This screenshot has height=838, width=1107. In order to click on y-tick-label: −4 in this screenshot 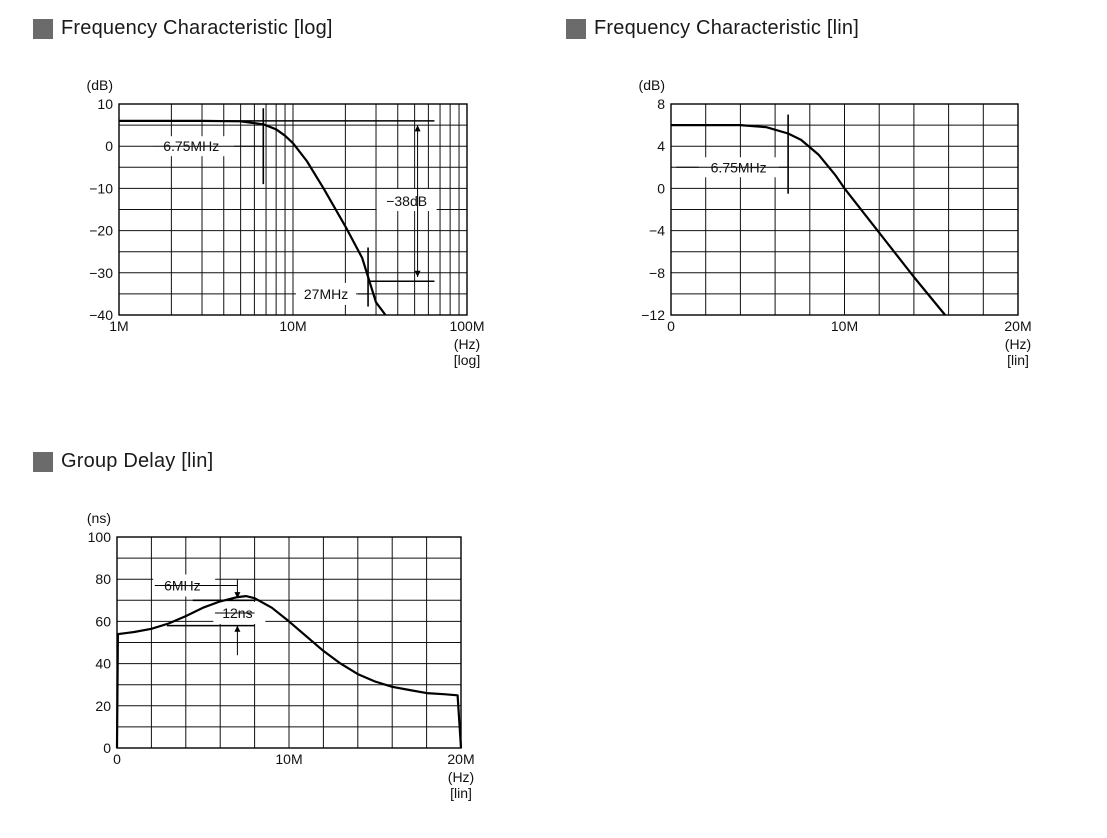, I will do `click(657, 231)`.